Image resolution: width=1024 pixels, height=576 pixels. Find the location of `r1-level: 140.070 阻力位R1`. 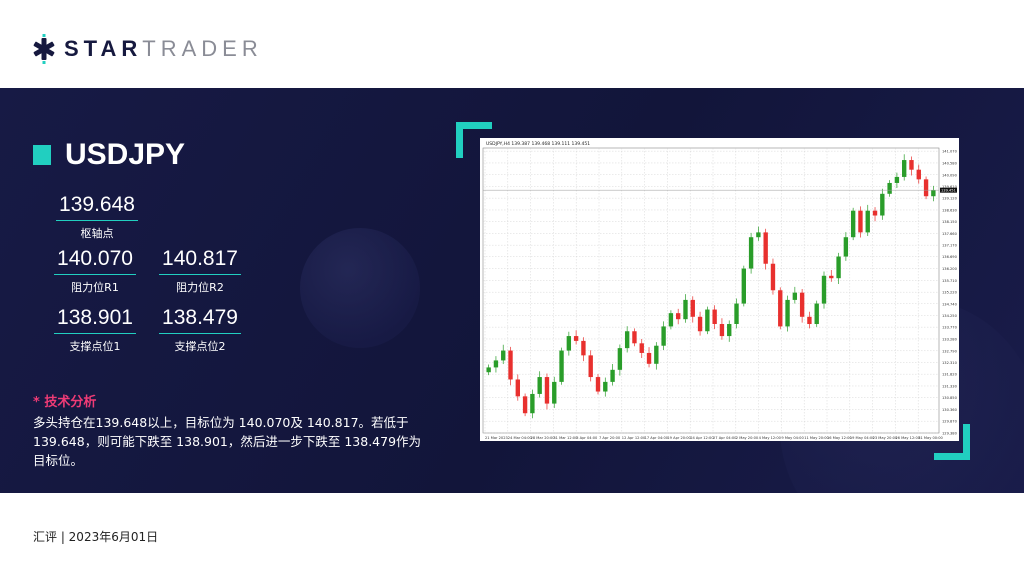

r1-level: 140.070 阻力位R1 is located at coordinates (95, 271).